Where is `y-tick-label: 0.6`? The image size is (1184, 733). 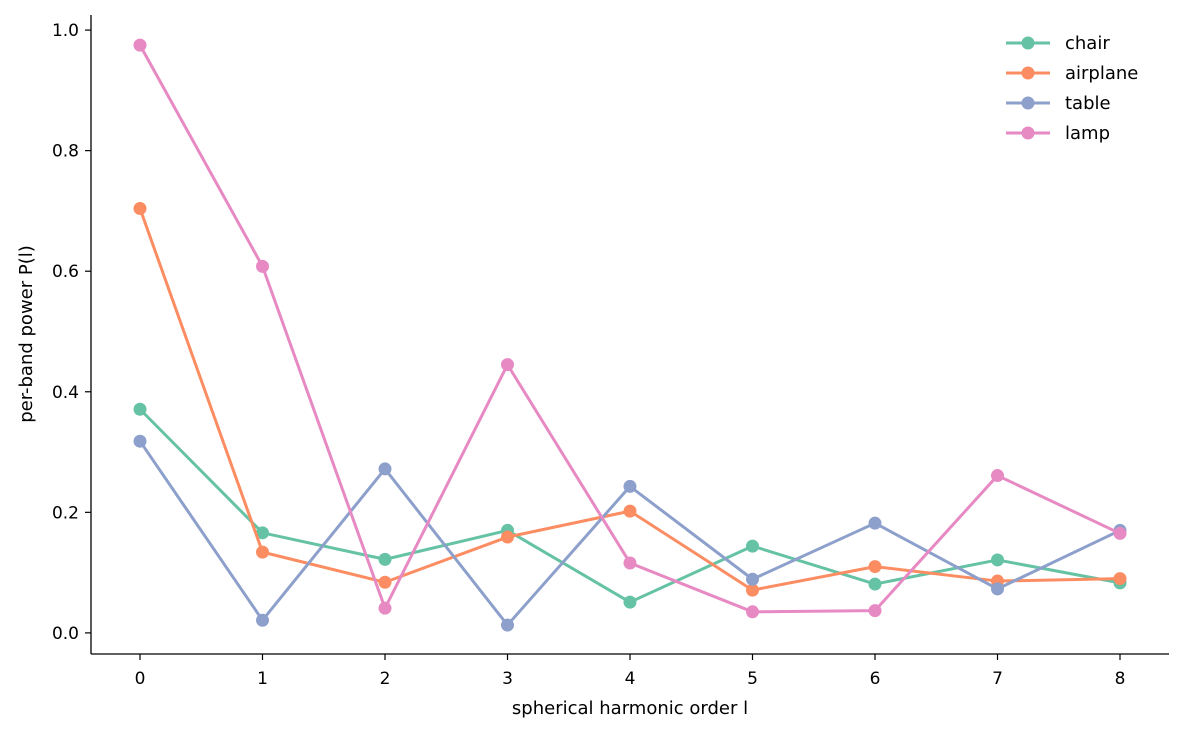 y-tick-label: 0.6 is located at coordinates (65, 272).